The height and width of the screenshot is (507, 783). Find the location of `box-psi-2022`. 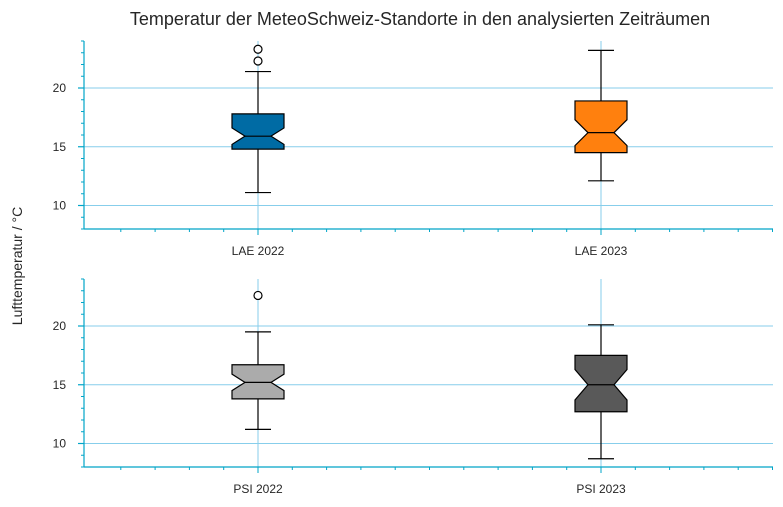

box-psi-2022 is located at coordinates (258, 360).